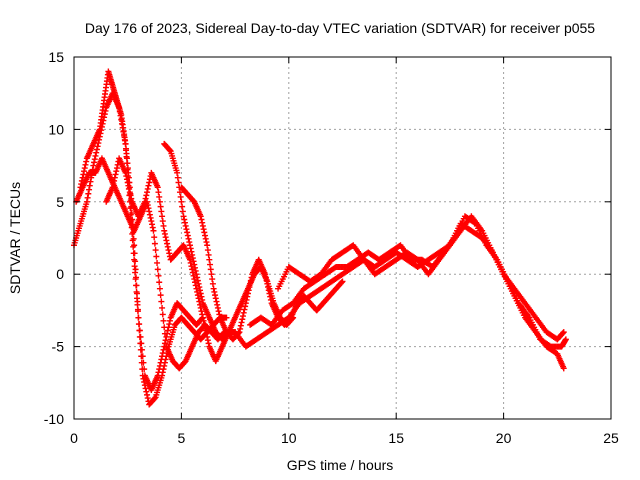 This screenshot has width=640, height=480. I want to click on x-tick-label: 25, so click(611, 438).